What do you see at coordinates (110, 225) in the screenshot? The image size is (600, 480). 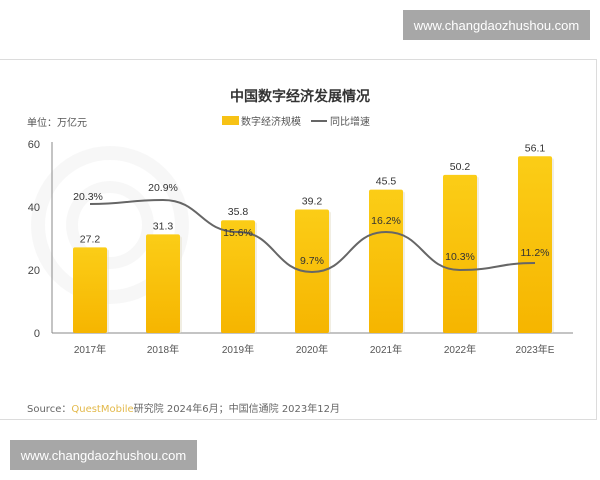 I see `questmobile-watermark-icon` at bounding box center [110, 225].